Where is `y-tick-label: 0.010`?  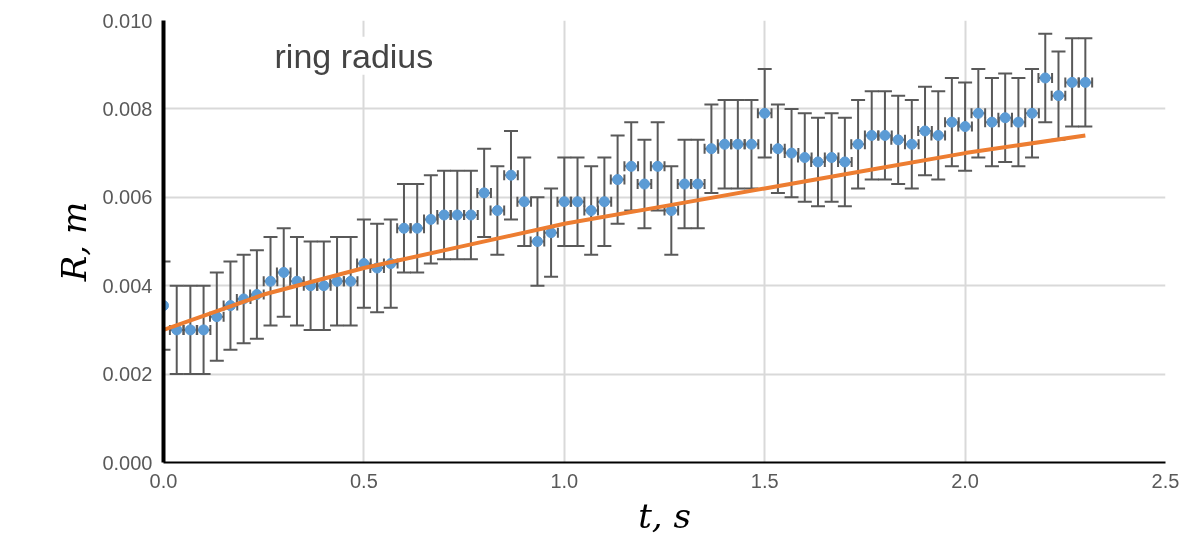
y-tick-label: 0.010 is located at coordinates (127, 20).